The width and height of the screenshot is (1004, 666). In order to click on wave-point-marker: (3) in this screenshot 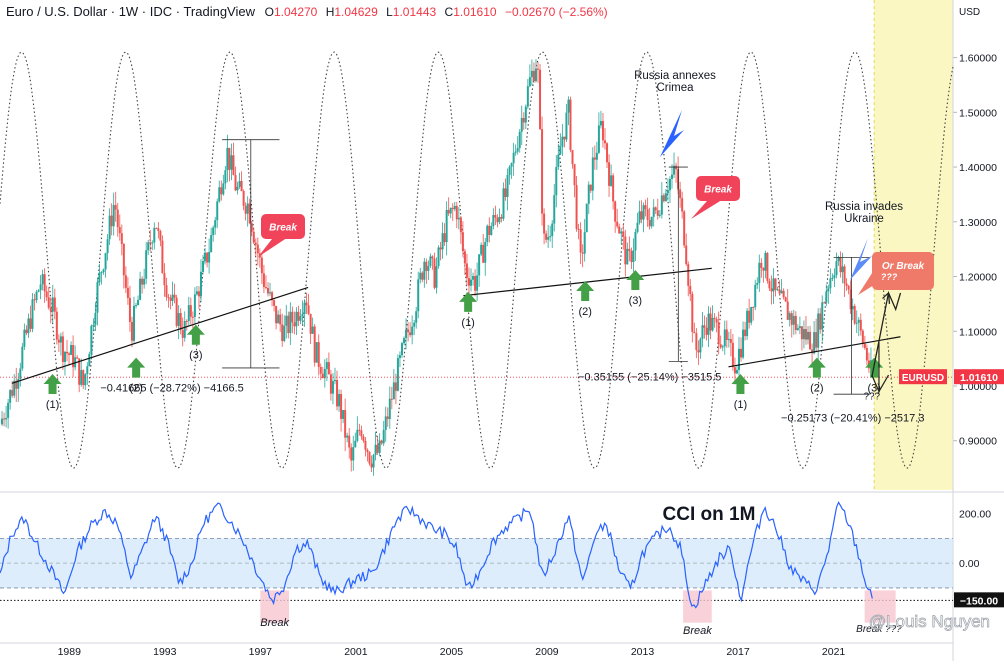, I will do `click(635, 288)`.